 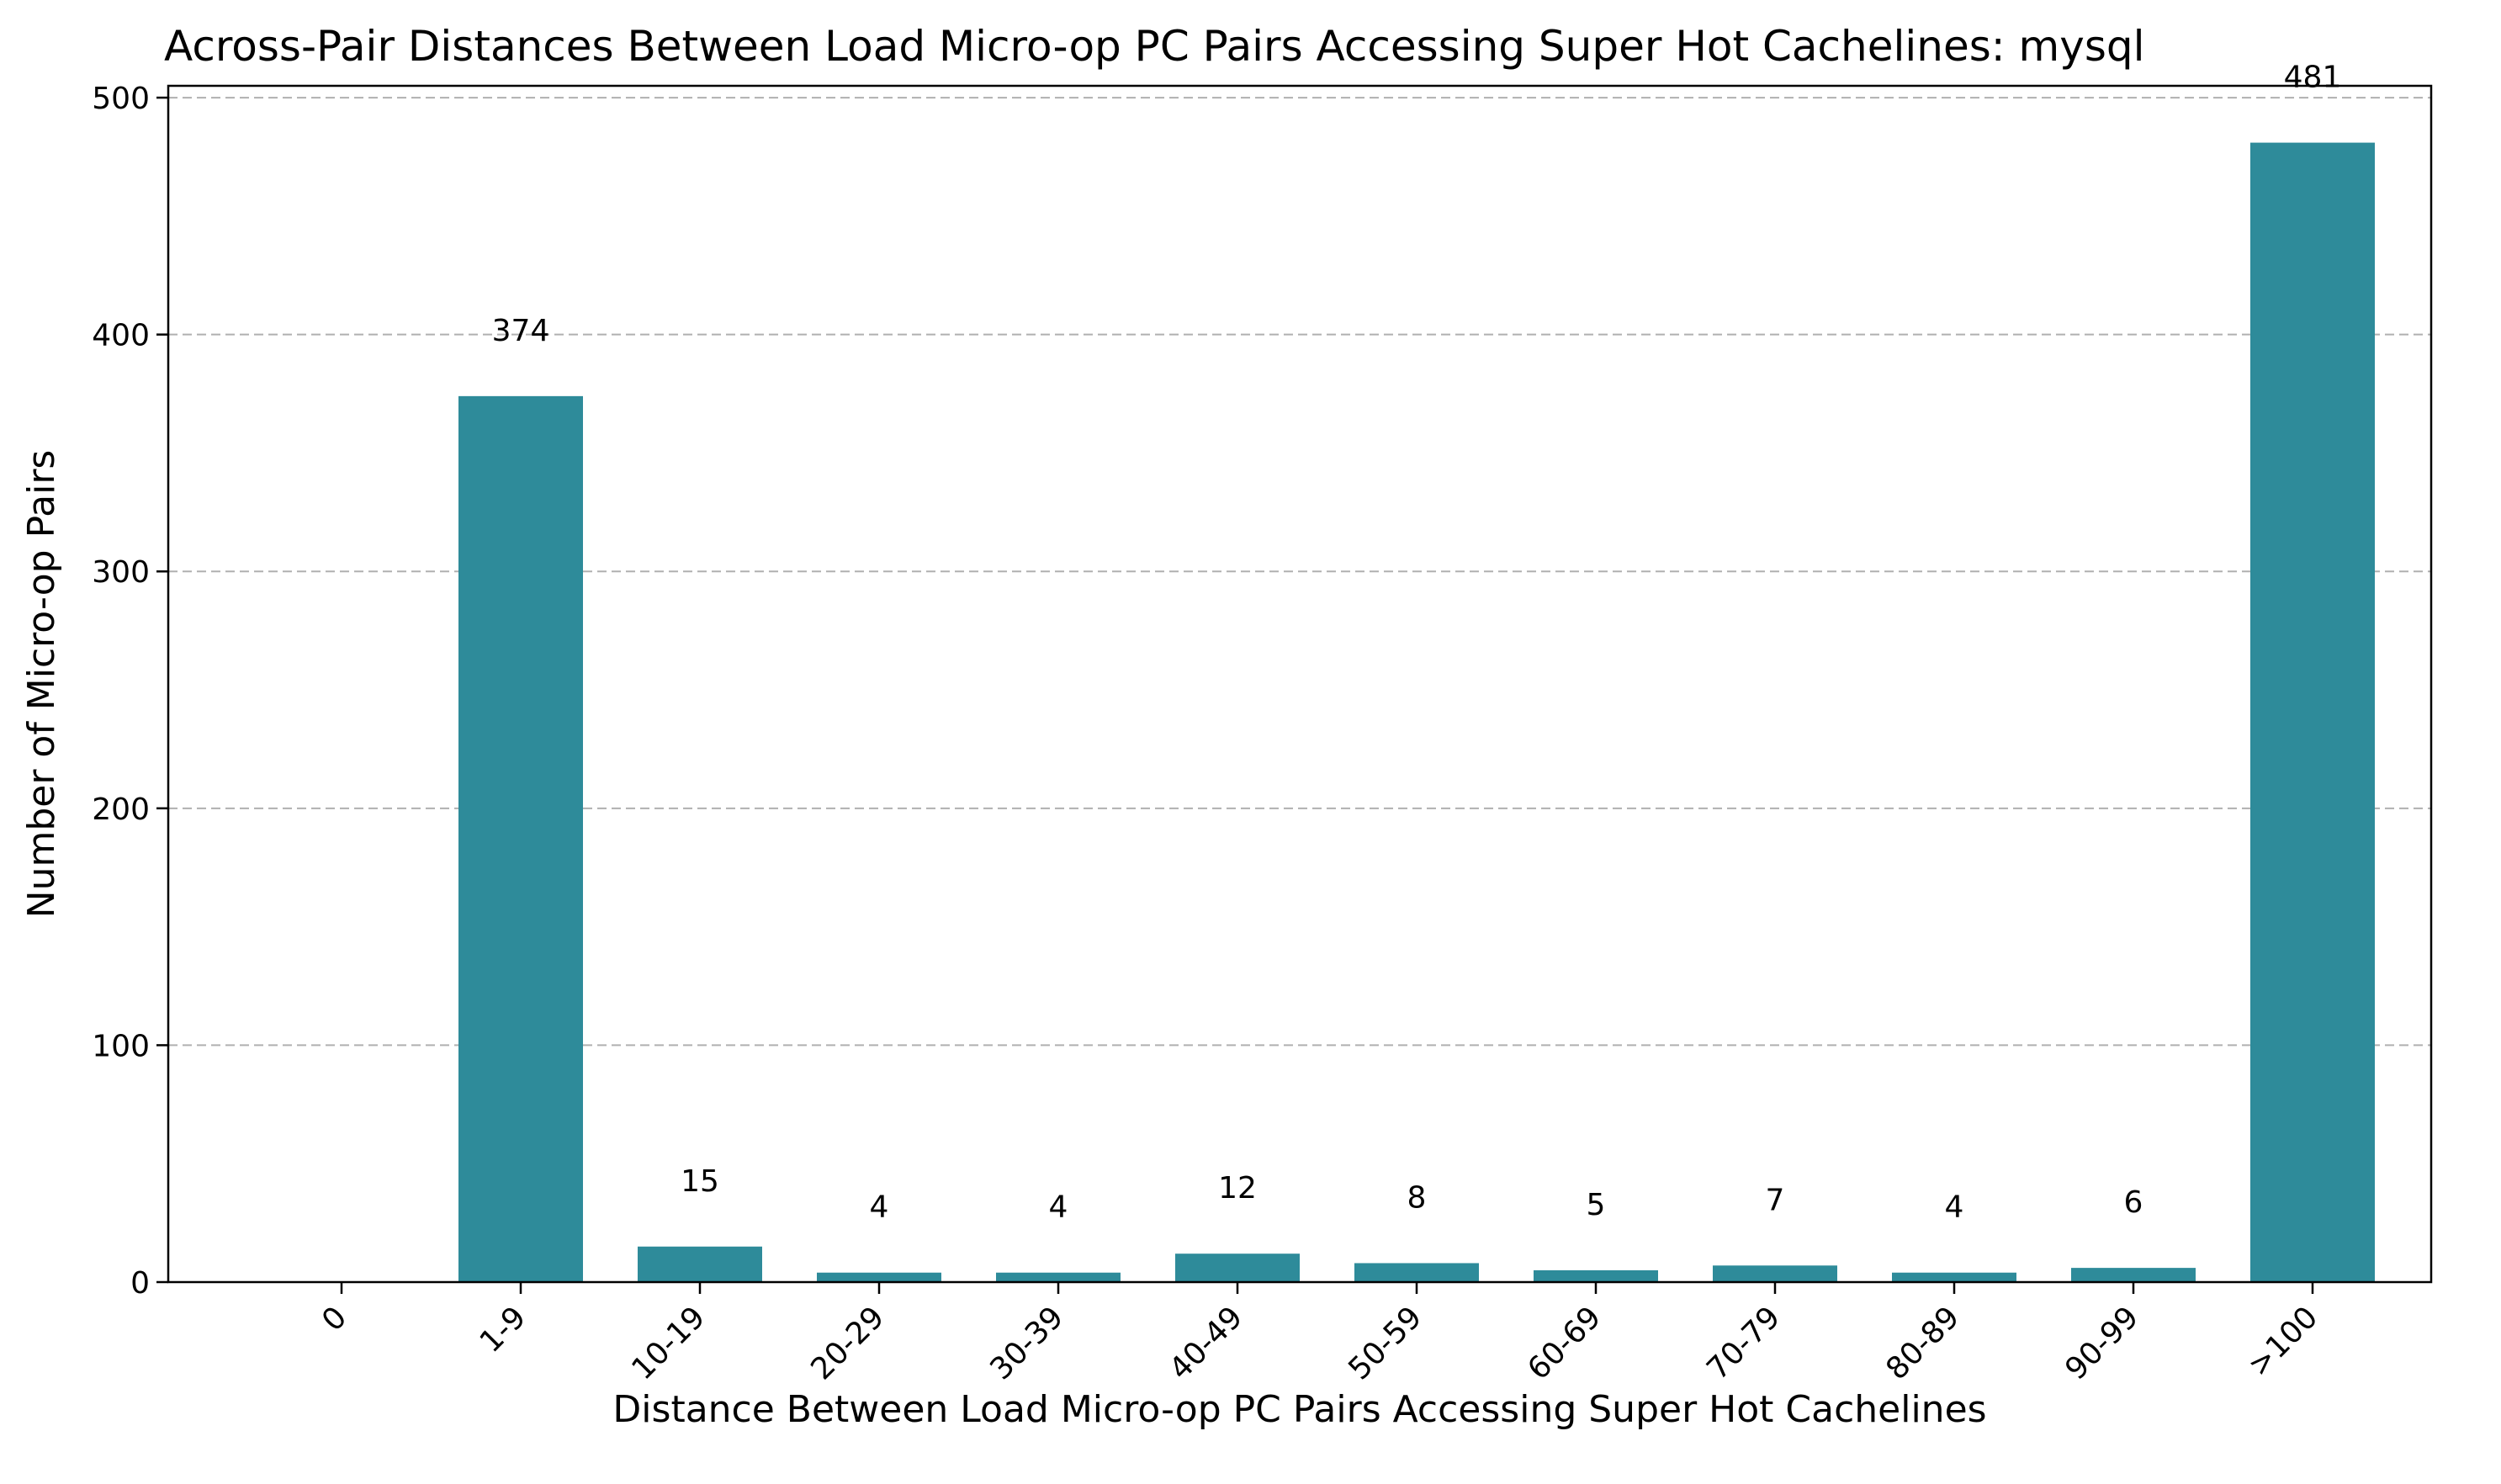 I want to click on y-axis: 0 100 200 300 400 500, so click(x=130, y=691).